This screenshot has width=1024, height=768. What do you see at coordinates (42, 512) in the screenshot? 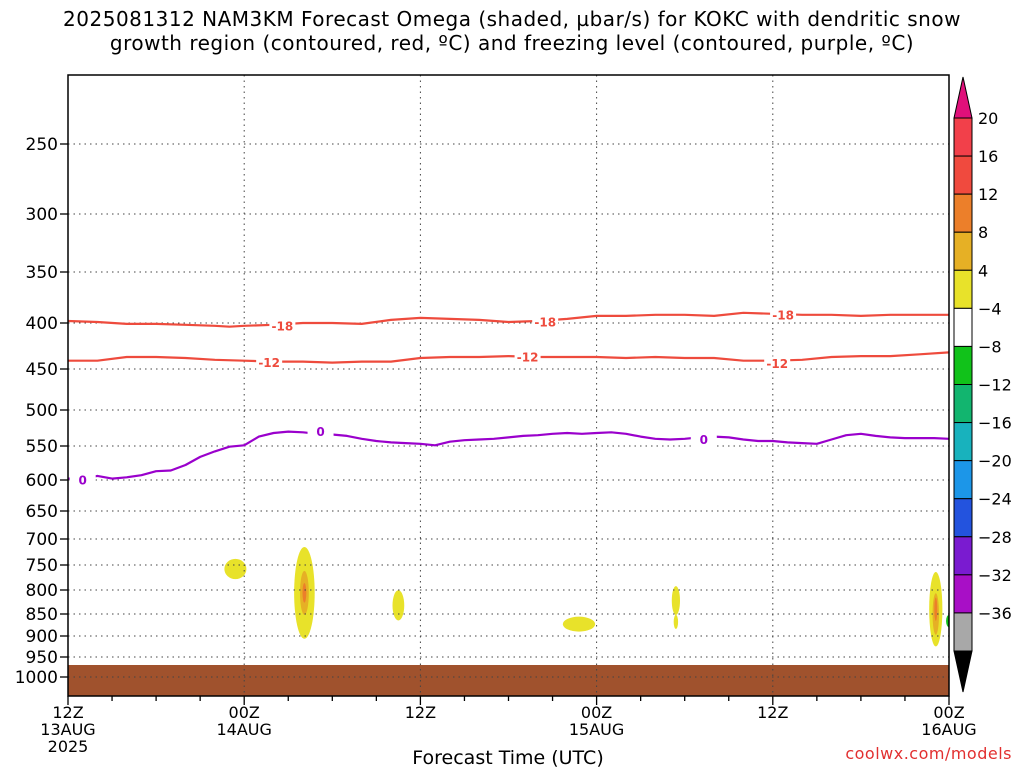
I see `y-tick-label: 650` at bounding box center [42, 512].